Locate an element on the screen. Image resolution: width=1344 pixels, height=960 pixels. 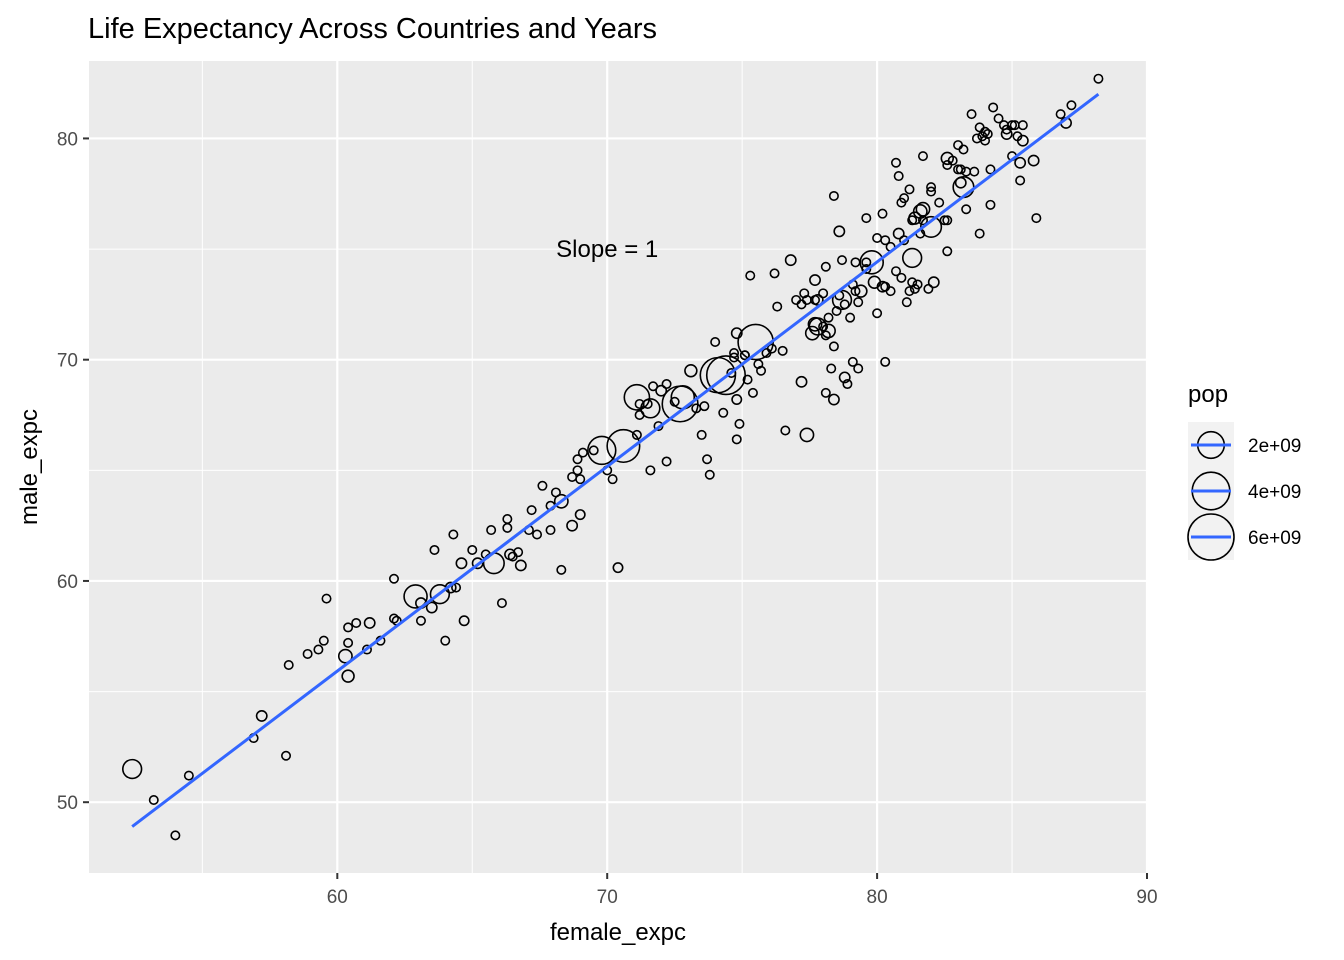
legend-symbol is located at coordinates (1211, 537).